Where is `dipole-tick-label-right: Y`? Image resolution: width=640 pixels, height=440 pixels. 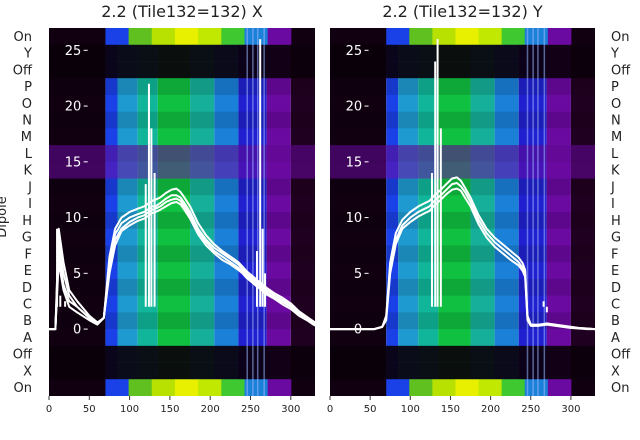
dipole-tick-label-right: Y is located at coordinates (614, 54).